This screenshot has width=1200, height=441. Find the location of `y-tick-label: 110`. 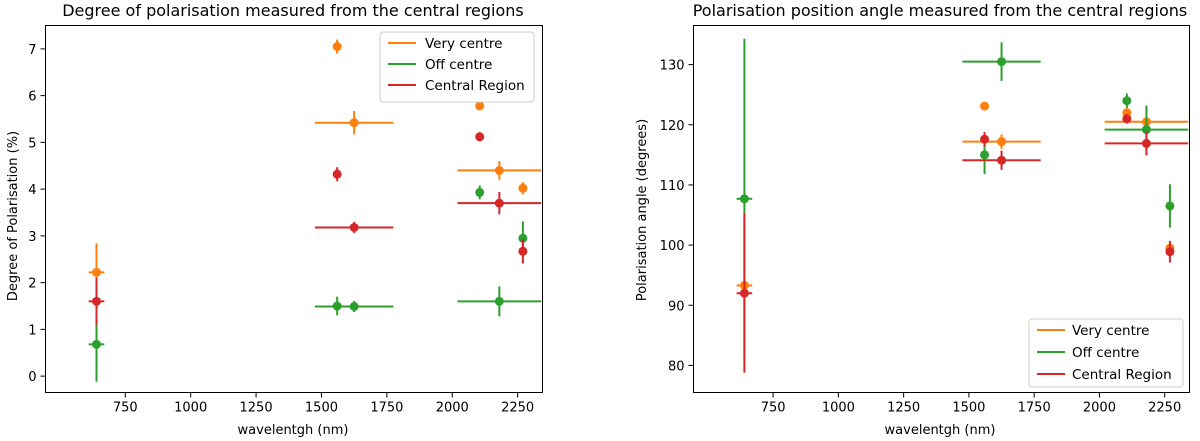

y-tick-label: 110 is located at coordinates (672, 186).